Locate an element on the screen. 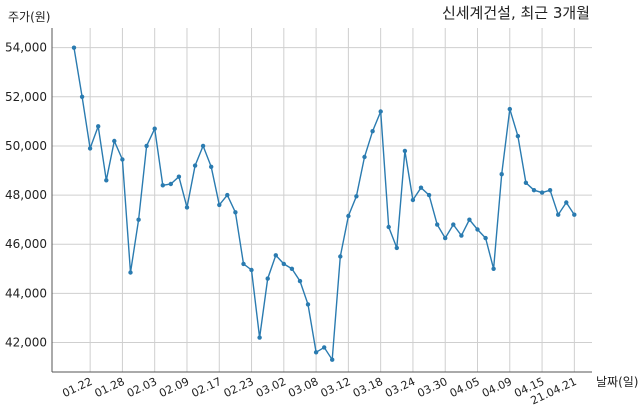 Image resolution: width=640 pixels, height=414 pixels. y-tick-label: 44,000 is located at coordinates (26, 293).